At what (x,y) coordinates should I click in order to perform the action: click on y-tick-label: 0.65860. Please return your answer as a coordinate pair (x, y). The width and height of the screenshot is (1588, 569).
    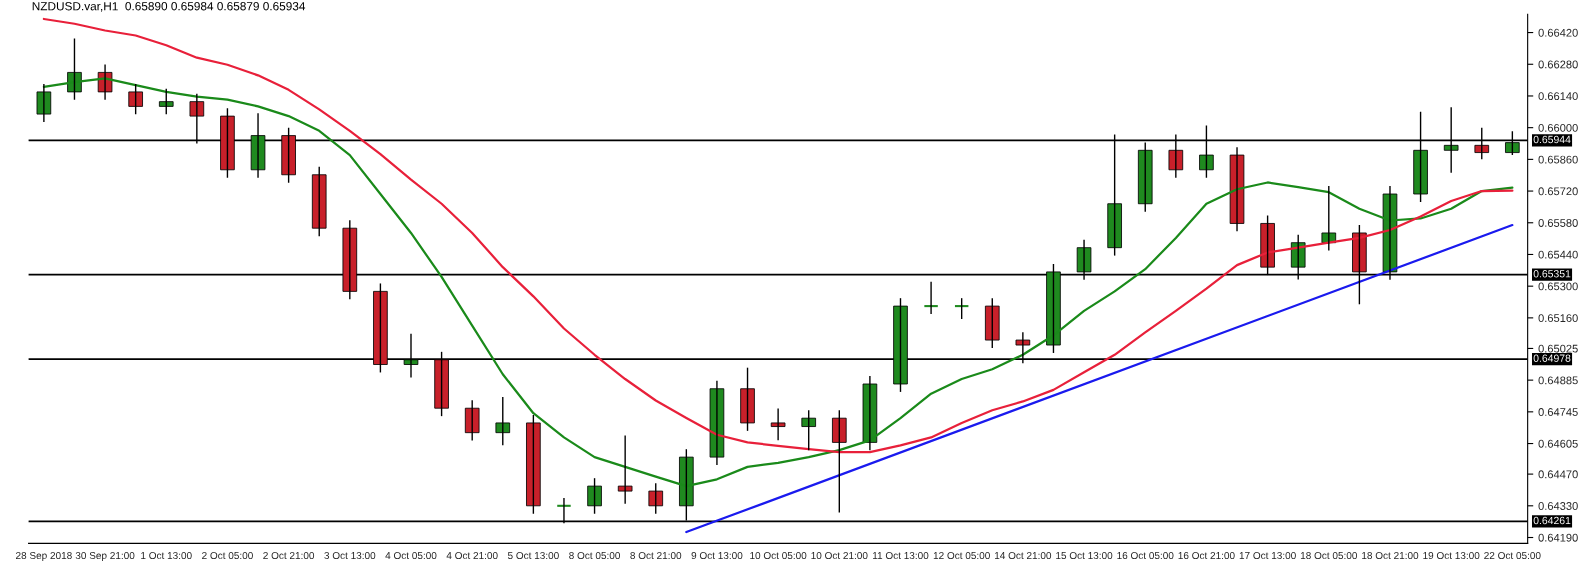
    Looking at the image, I should click on (1558, 159).